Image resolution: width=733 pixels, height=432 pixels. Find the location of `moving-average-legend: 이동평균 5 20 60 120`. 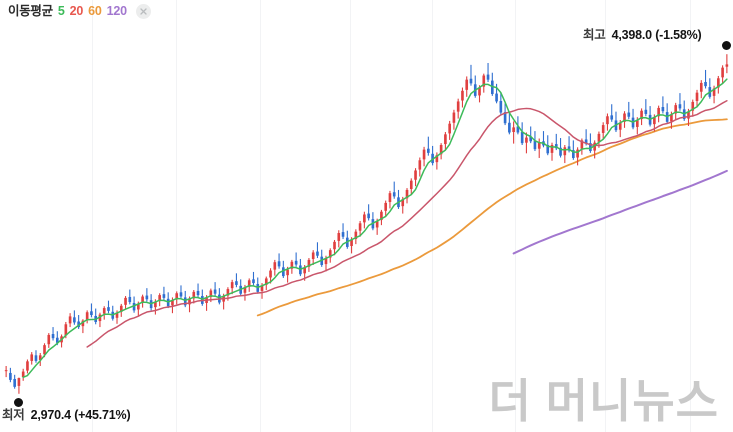

moving-average-legend: 이동평균 5 20 60 120 is located at coordinates (79, 11).